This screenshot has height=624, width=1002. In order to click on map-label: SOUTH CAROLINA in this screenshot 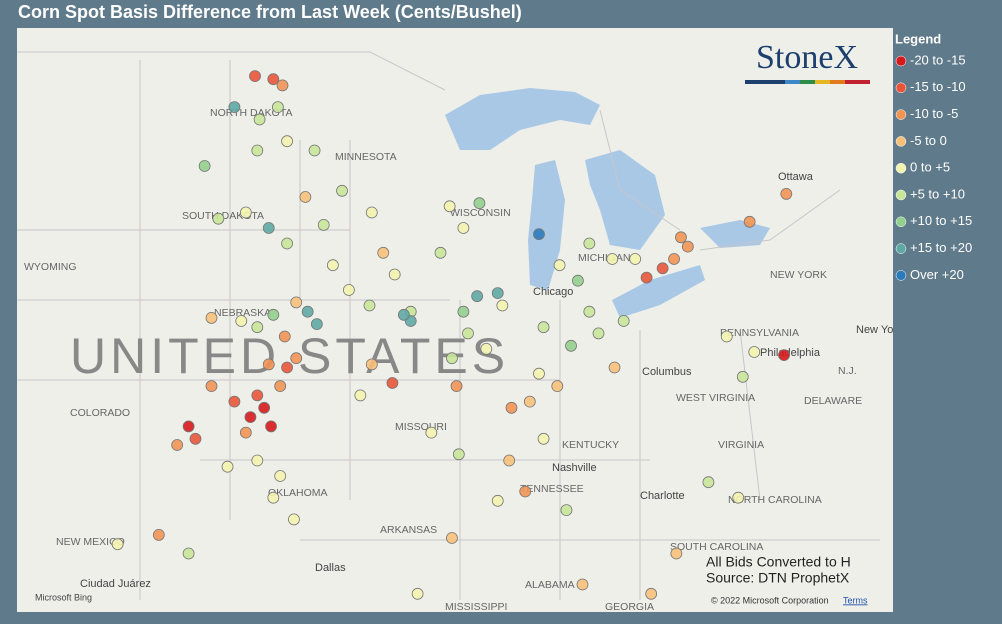, I will do `click(716, 547)`.